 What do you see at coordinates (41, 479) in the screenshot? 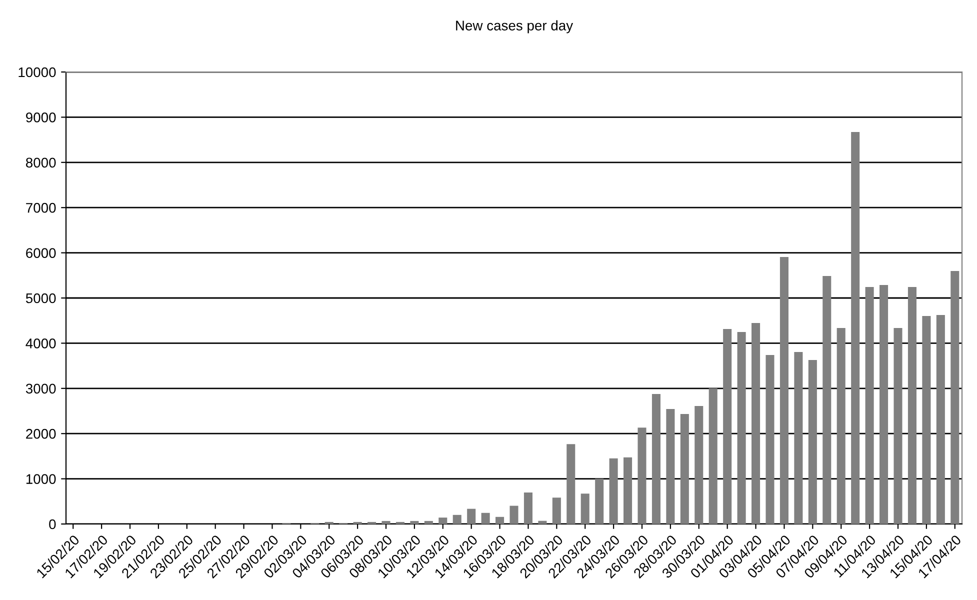
I see `y-tick-label: 1000` at bounding box center [41, 479].